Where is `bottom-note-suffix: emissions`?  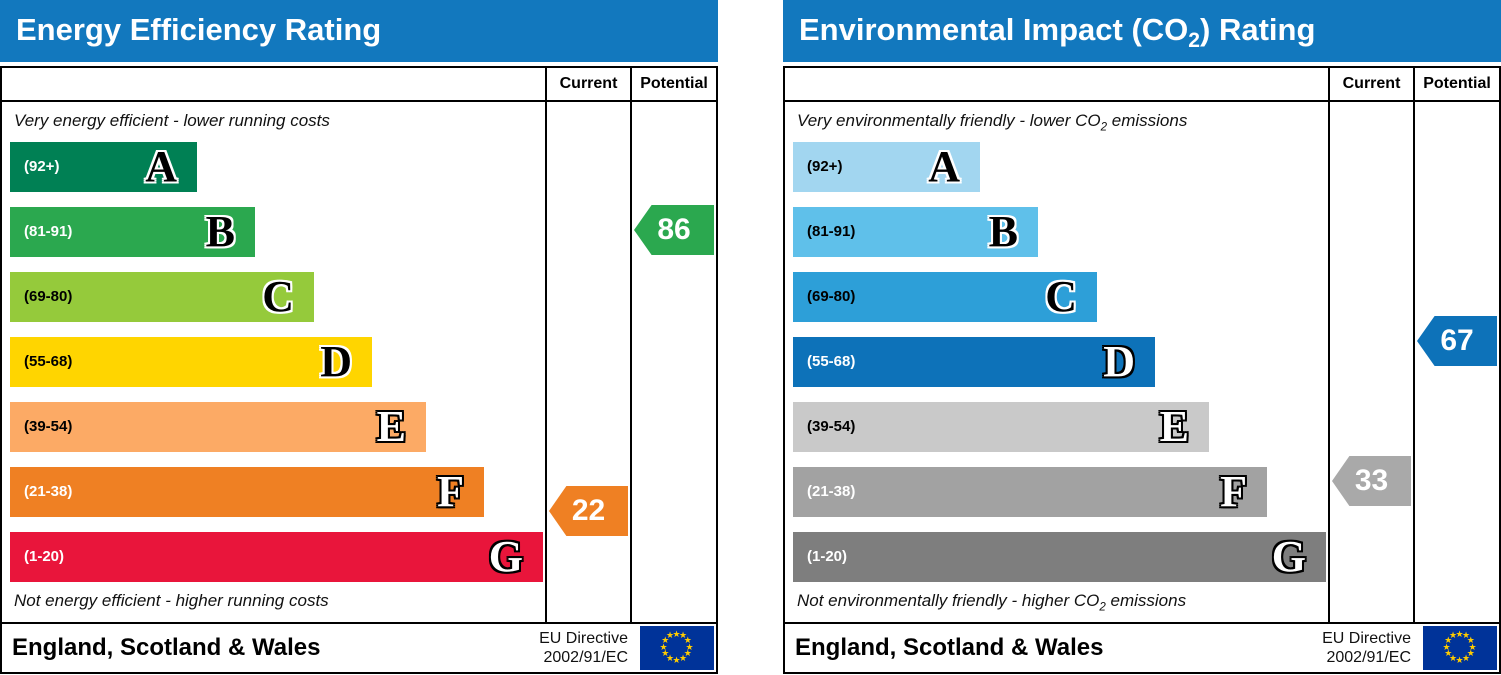
bottom-note-suffix: emissions is located at coordinates (1146, 600).